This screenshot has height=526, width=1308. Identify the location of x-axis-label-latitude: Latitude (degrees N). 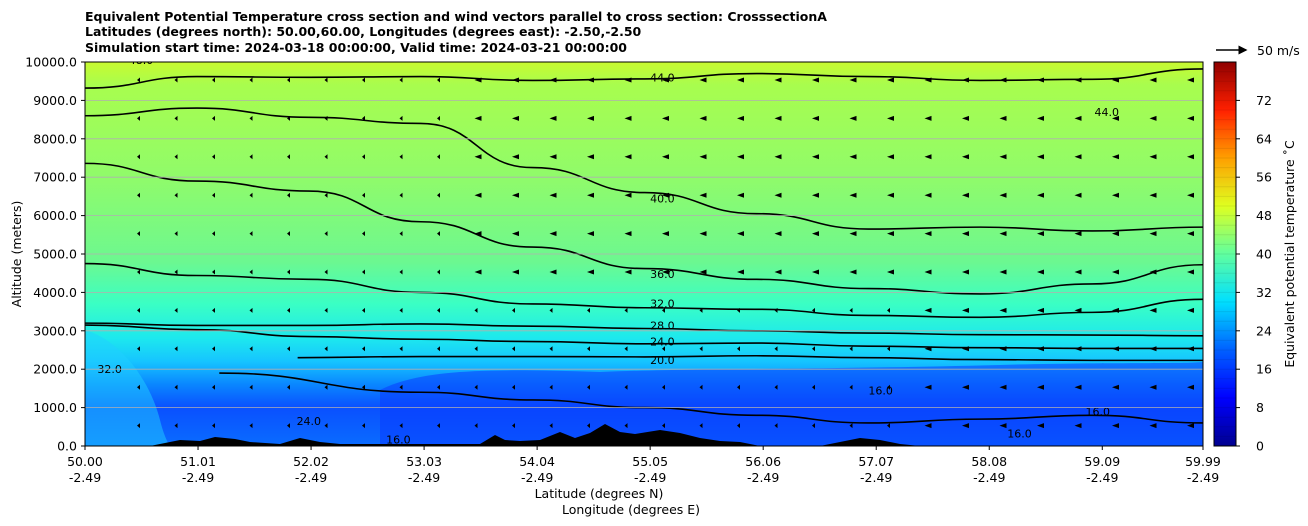
(599, 493).